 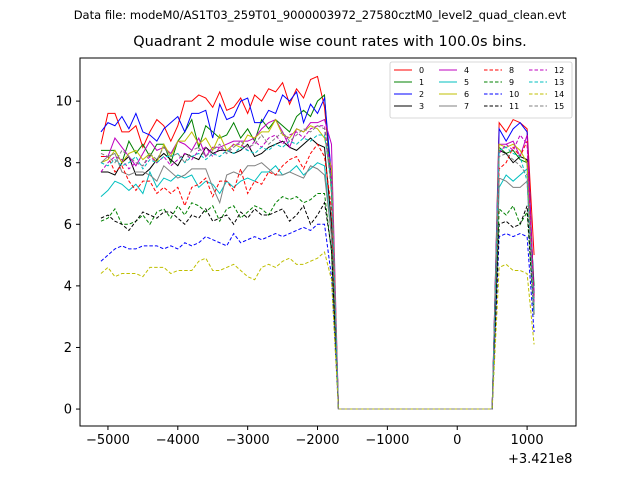 What do you see at coordinates (68, 348) in the screenshot?
I see `y-tick-label: 2` at bounding box center [68, 348].